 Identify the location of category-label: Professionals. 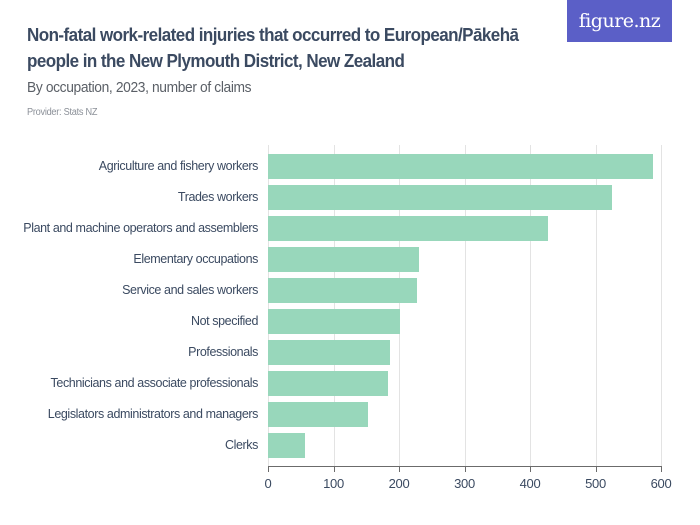
(223, 352).